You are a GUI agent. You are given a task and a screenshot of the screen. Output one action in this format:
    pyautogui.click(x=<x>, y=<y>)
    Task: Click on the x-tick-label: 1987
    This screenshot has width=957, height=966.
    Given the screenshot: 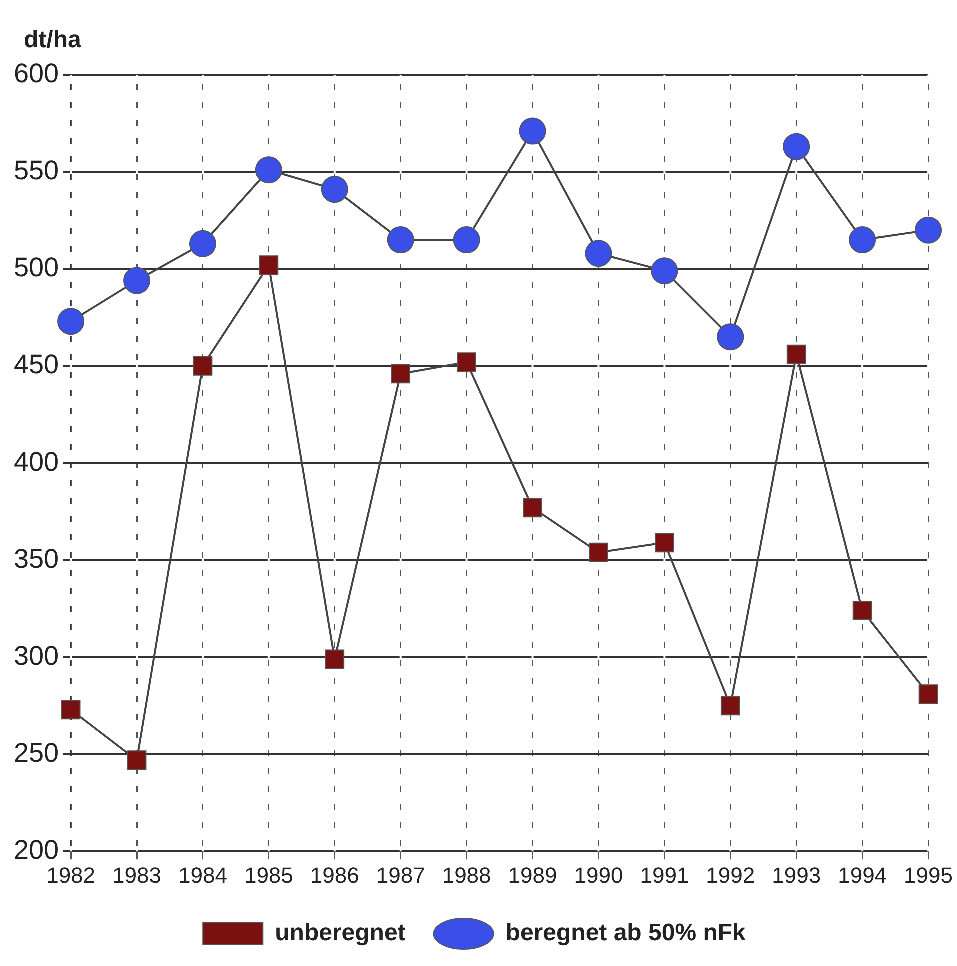 What is the action you would take?
    pyautogui.click(x=401, y=875)
    